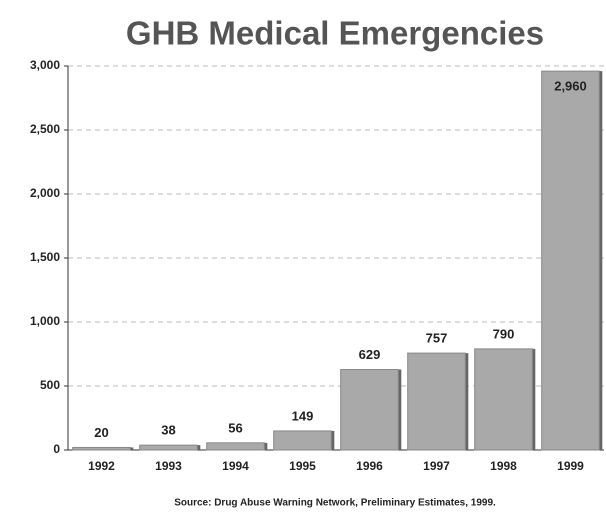 This screenshot has height=515, width=606. I want to click on chart-title: GHB Medical Emergencies, so click(335, 33).